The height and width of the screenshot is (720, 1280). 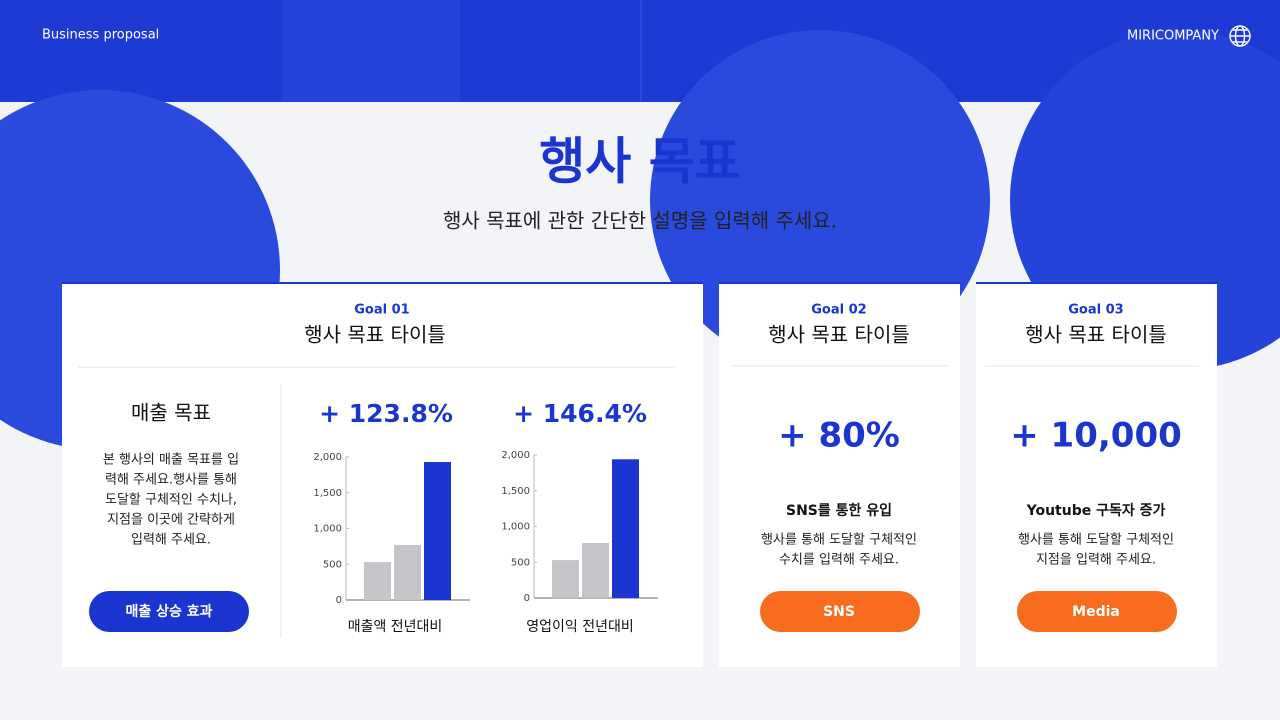 I want to click on card-description: 지점을 이곳에 간략하게, so click(x=171, y=520).